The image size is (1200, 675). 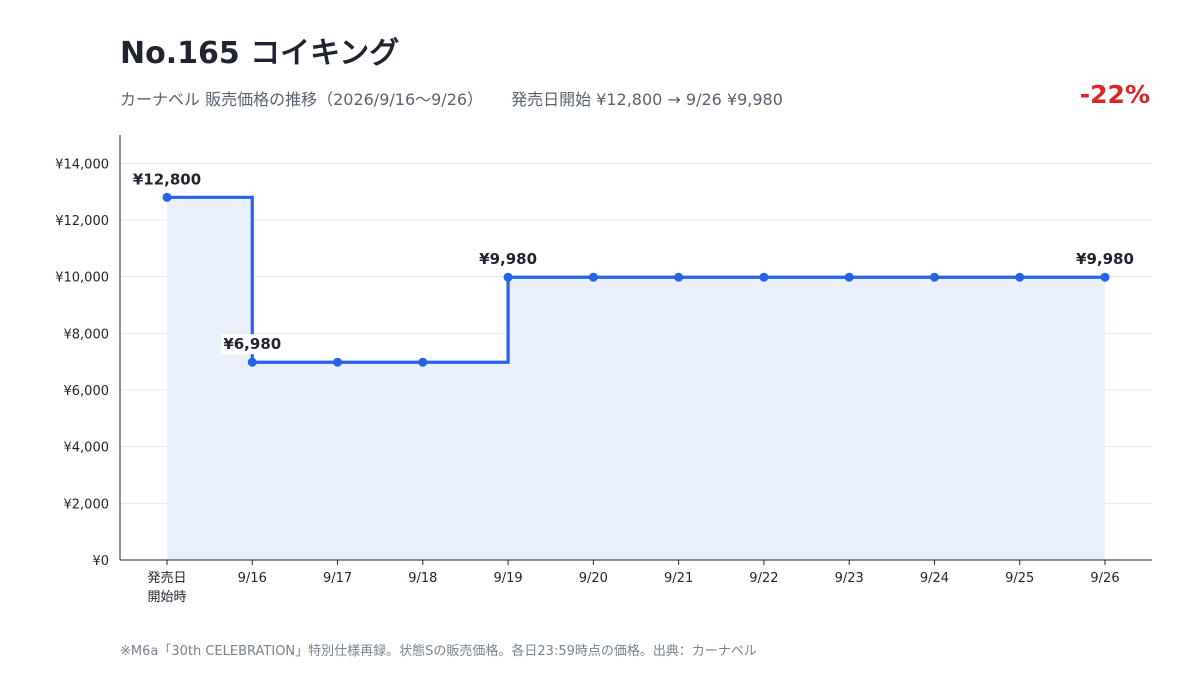 I want to click on y-tick-label: ¥14,000, so click(x=82, y=164).